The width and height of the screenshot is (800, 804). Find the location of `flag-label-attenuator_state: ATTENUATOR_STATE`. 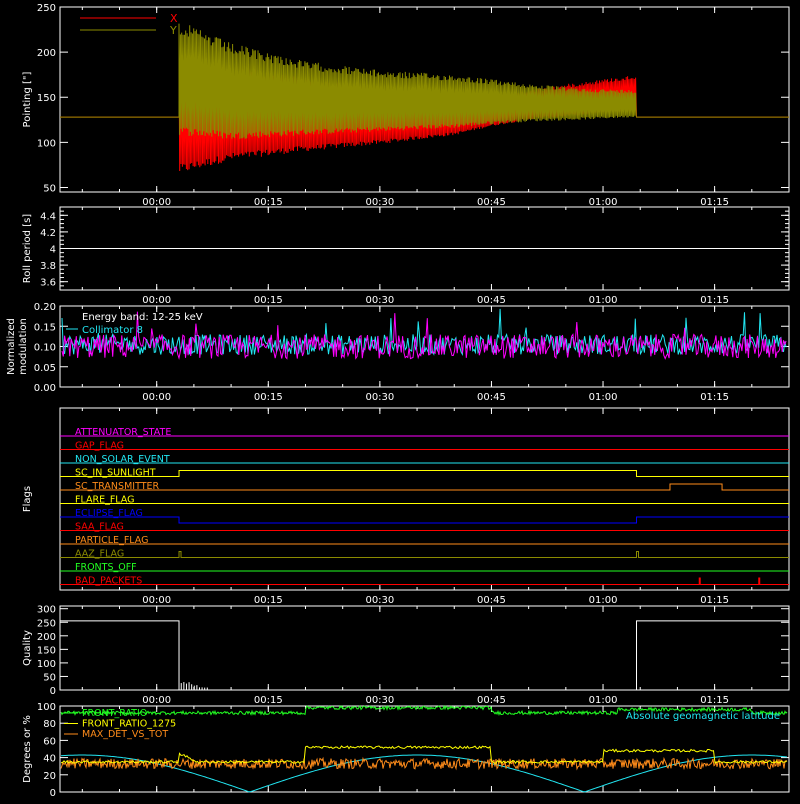

flag-label-attenuator_state: ATTENUATOR_STATE is located at coordinates (123, 432).